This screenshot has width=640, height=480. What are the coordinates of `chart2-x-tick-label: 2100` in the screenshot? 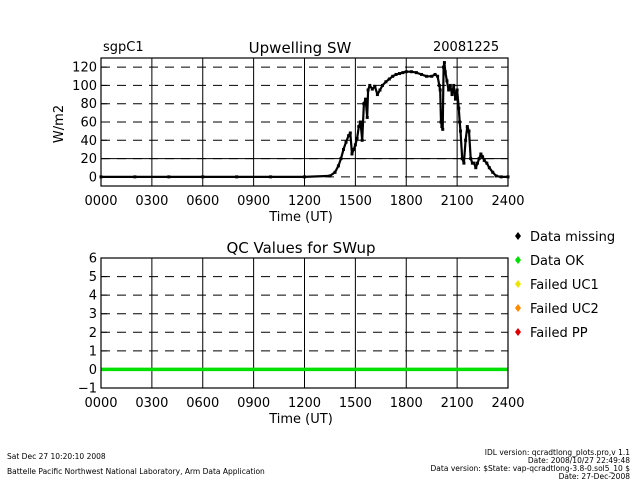 It's located at (457, 403).